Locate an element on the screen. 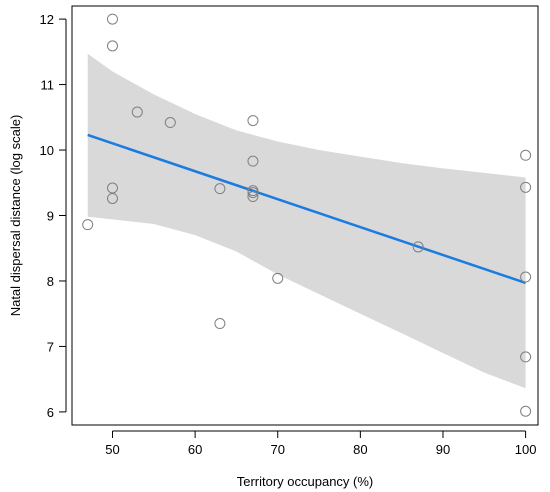  y-tick-label: 12 is located at coordinates (47, 19).